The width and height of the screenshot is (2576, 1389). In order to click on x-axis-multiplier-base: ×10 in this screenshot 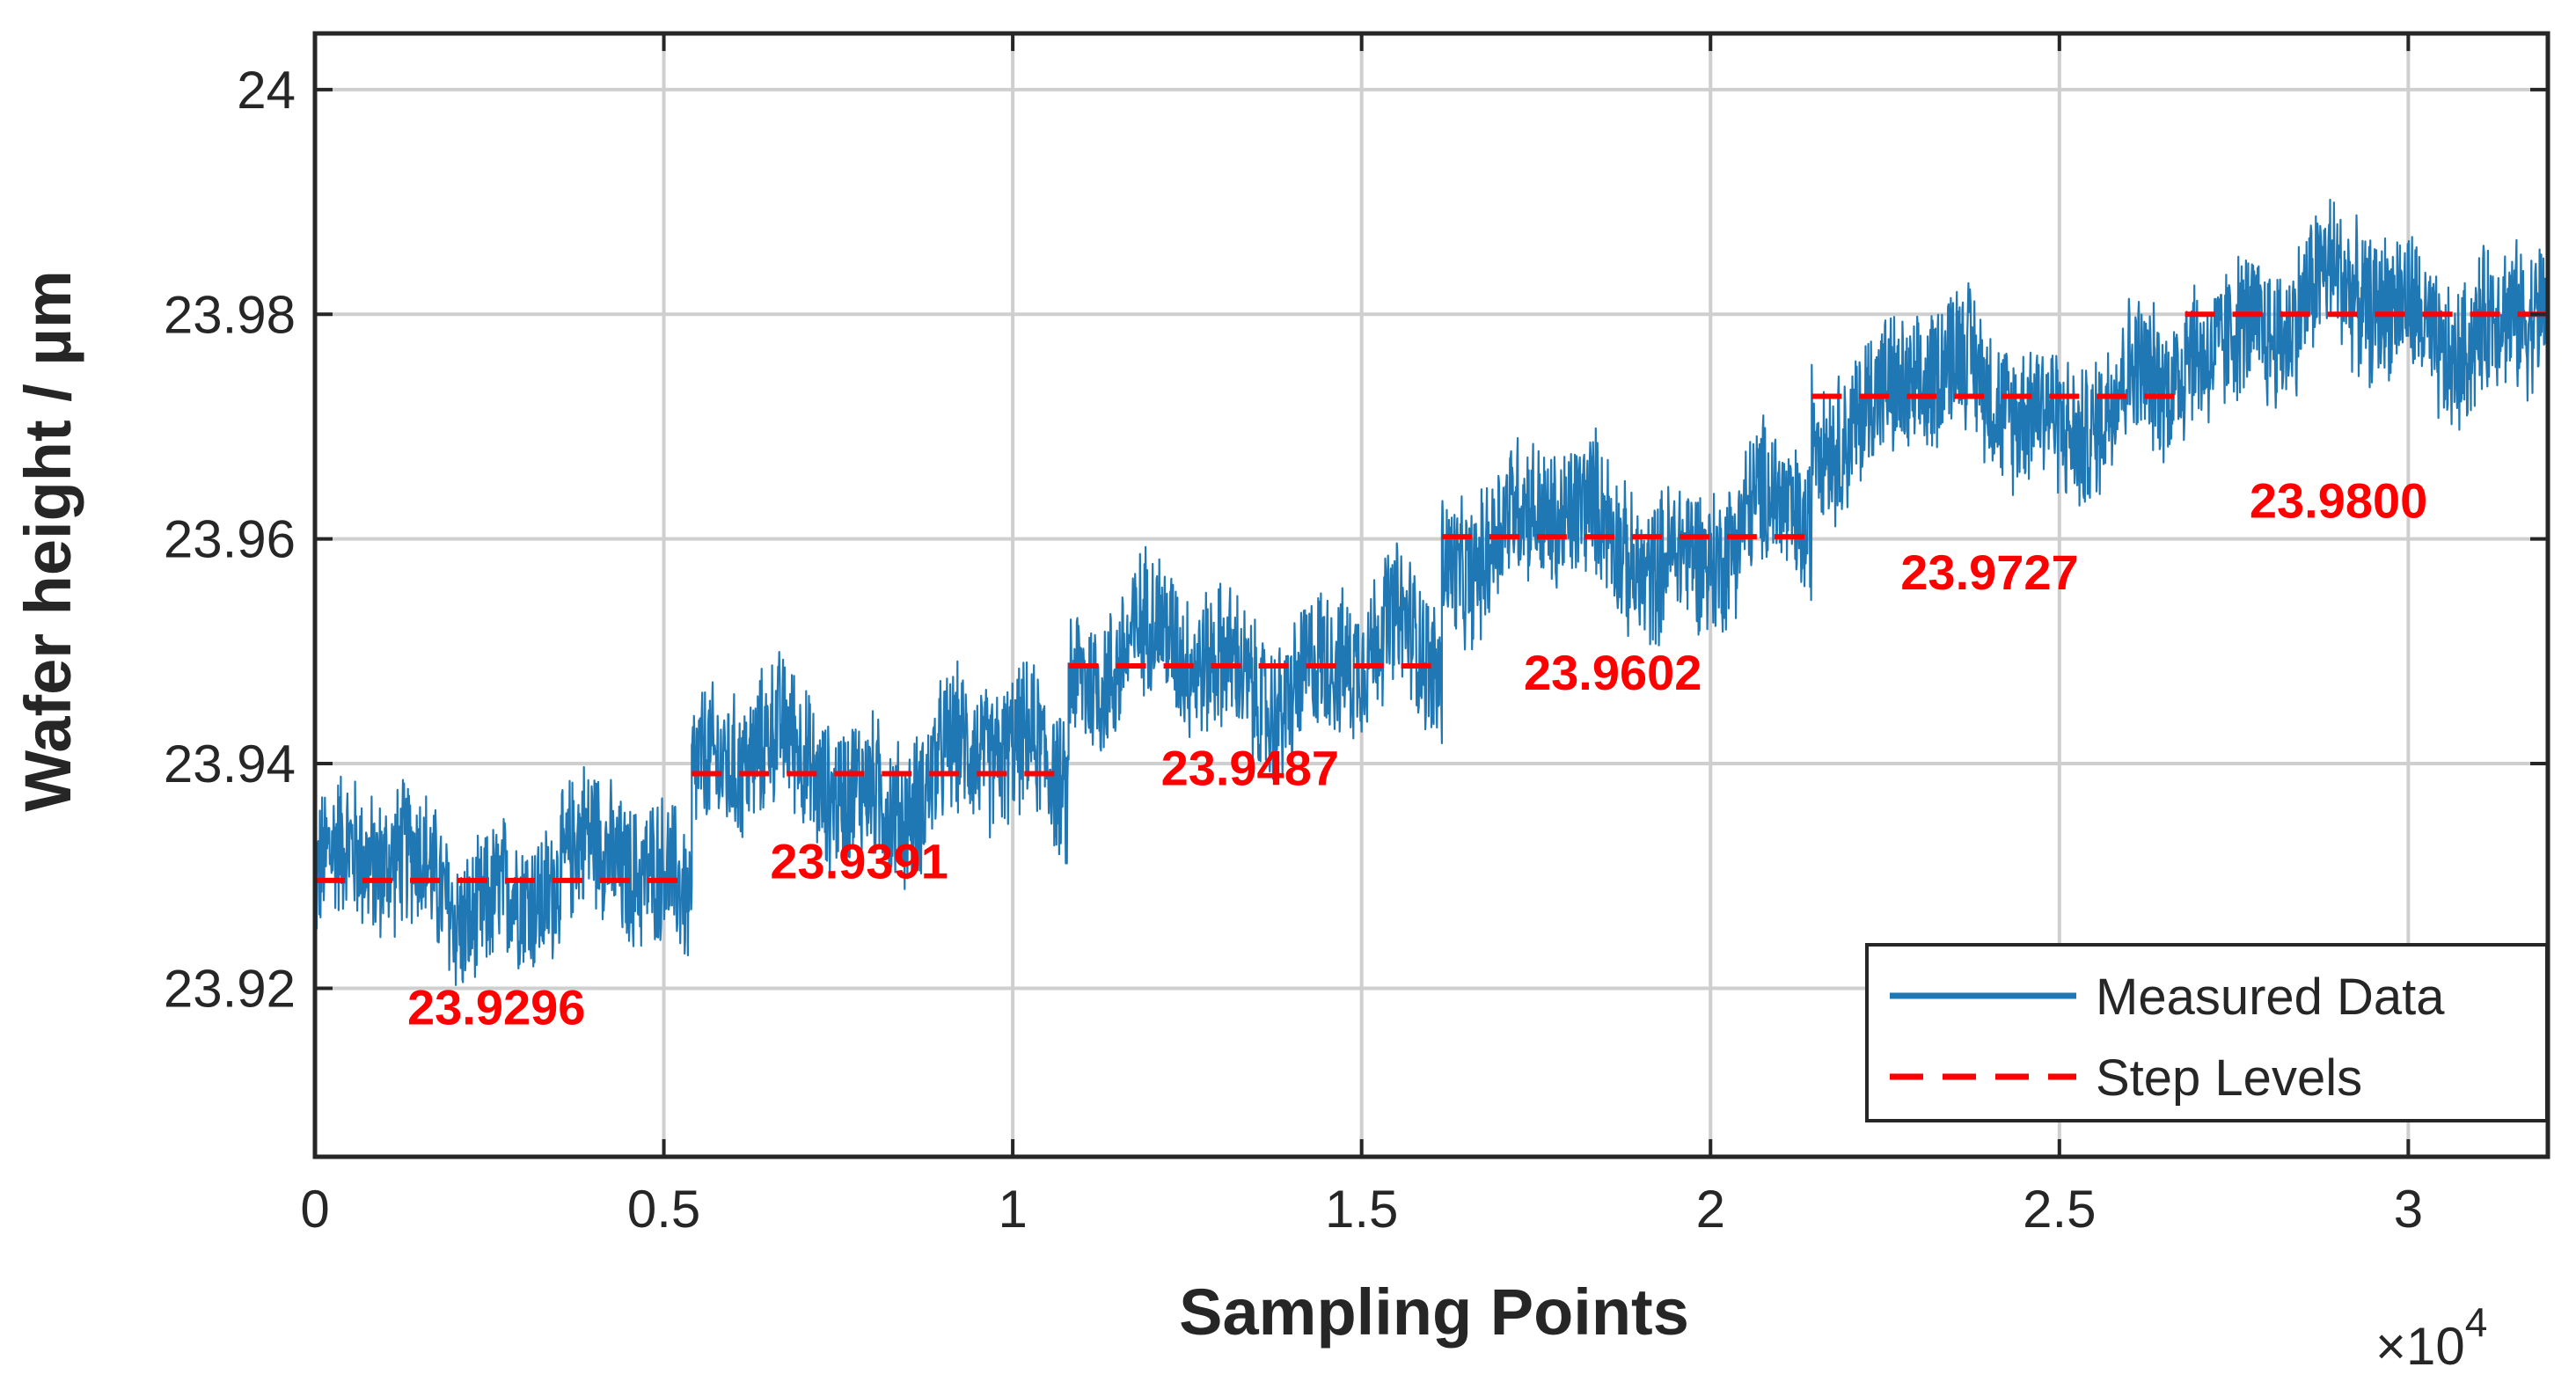, I will do `click(2420, 1346)`.